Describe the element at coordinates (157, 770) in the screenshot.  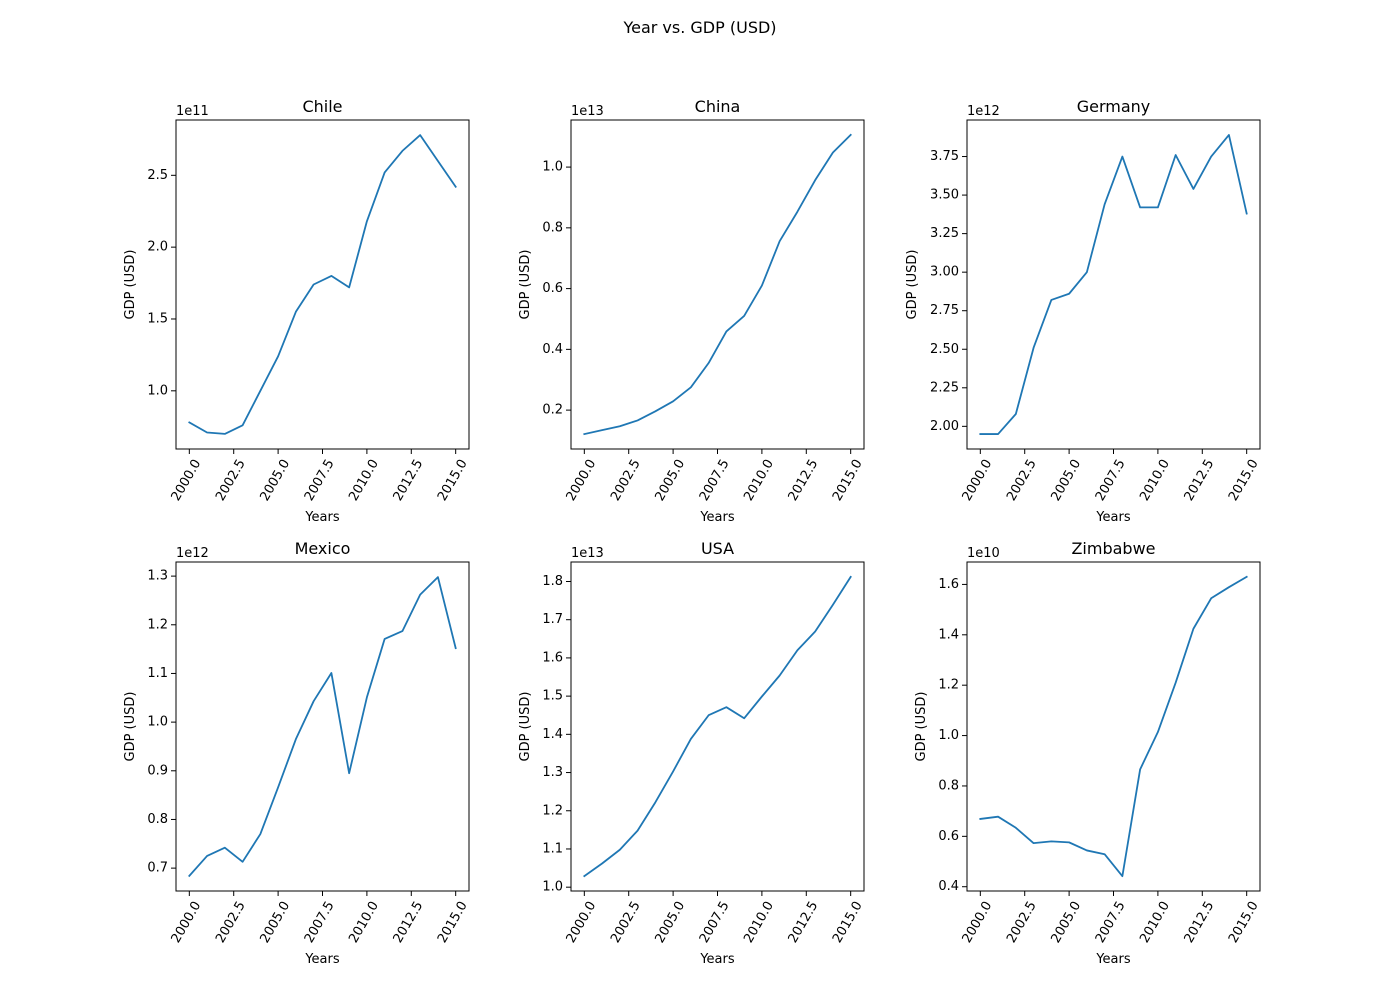
I see `y-tick-label: 0.9` at that location.